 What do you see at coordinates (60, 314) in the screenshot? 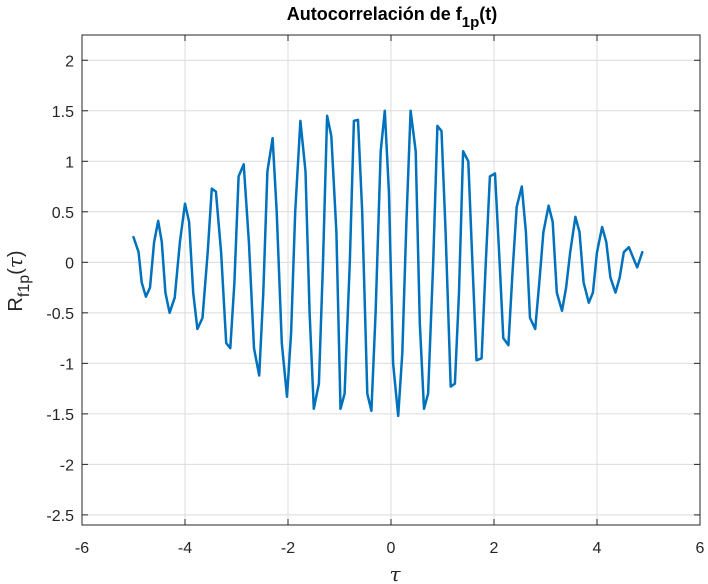
I see `y-tick-label: -0.5` at bounding box center [60, 314].